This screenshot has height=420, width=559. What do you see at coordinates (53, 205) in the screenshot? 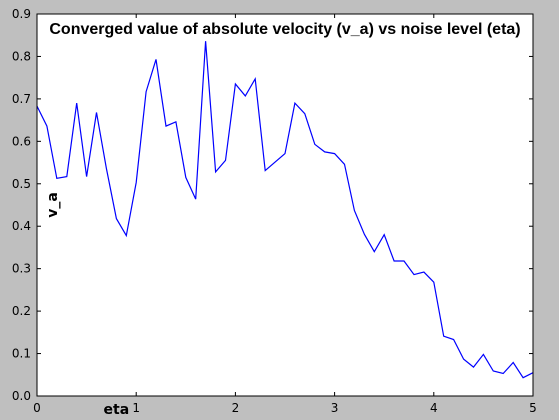
I see `y-axis-label: v_a` at bounding box center [53, 205].